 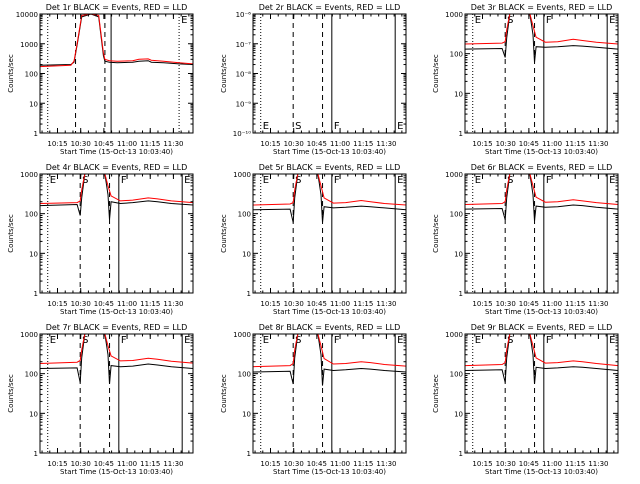 What do you see at coordinates (330, 167) in the screenshot?
I see `panel-title: Det 5r BLACK = Events, RED = LLD` at bounding box center [330, 167].